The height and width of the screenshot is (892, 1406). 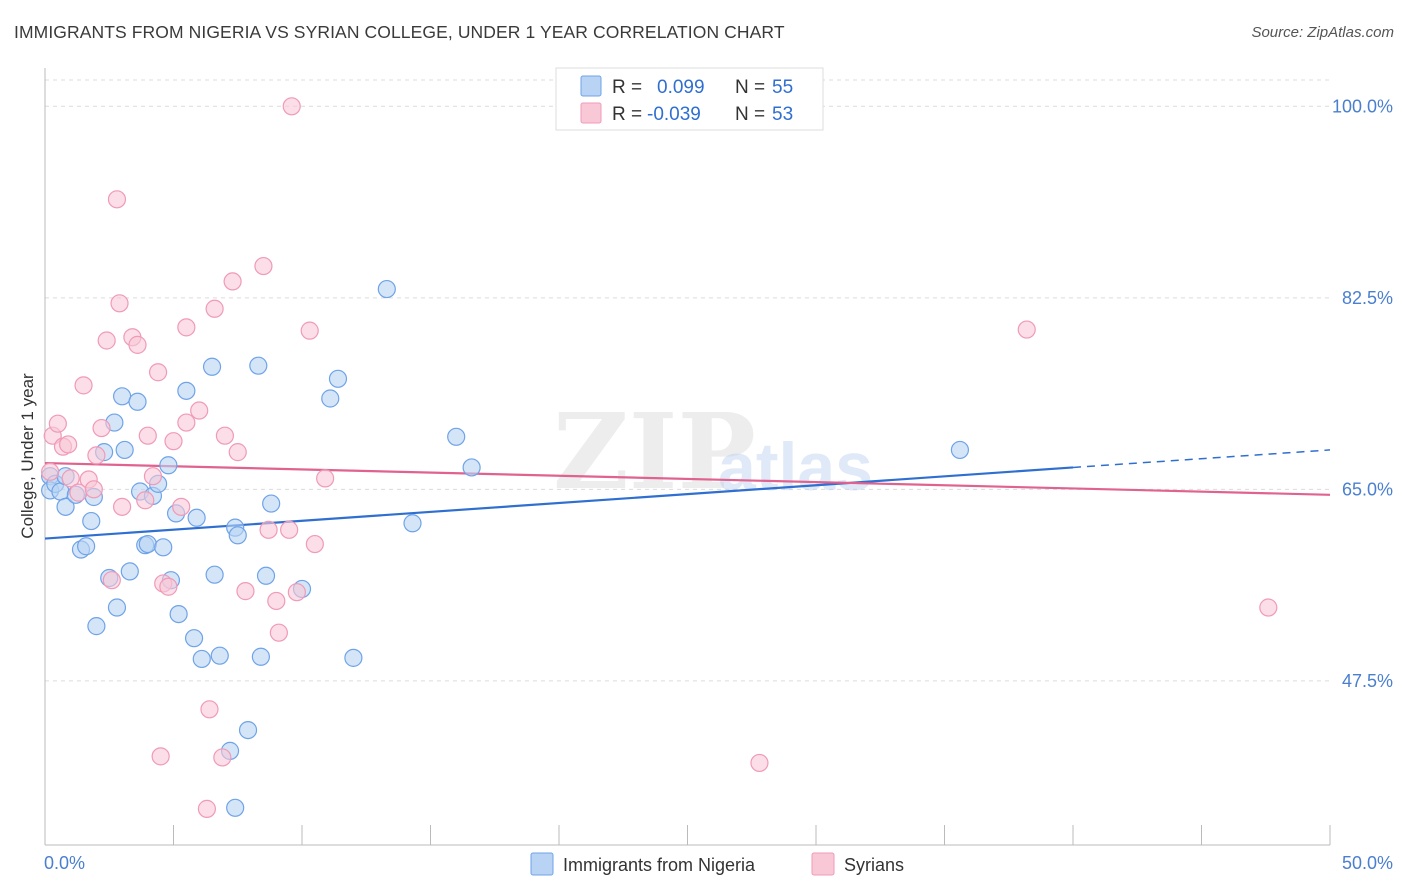 I want to click on legend-label-syrians: Syrians, so click(x=874, y=865).